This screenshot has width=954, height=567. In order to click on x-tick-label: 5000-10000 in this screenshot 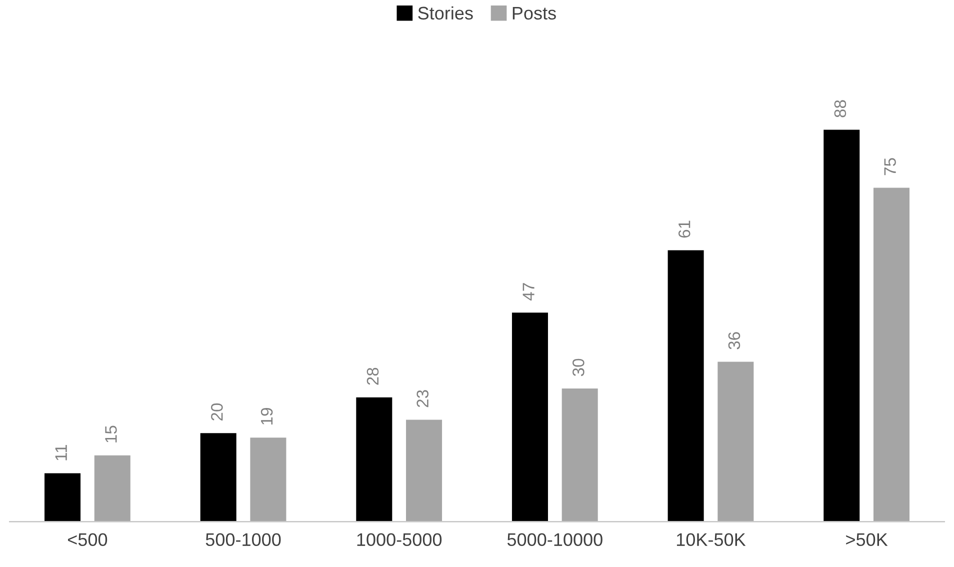, I will do `click(554, 539)`.